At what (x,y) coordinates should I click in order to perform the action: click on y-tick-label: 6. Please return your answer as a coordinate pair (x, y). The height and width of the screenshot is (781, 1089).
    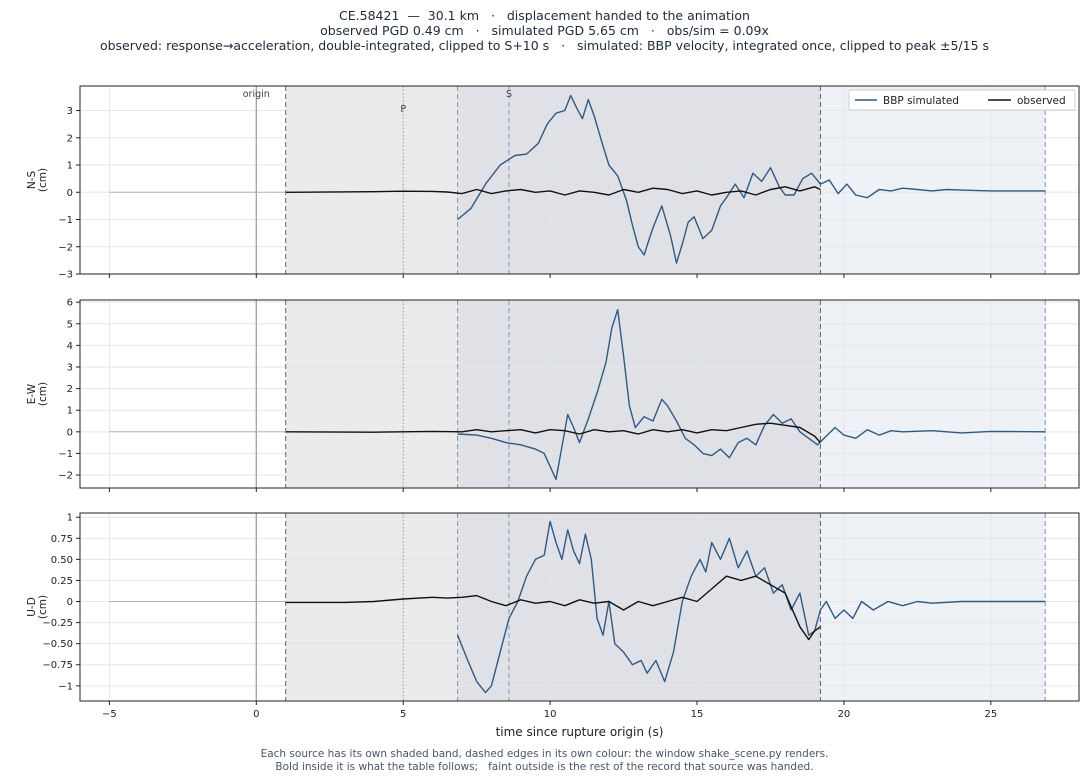
    Looking at the image, I should click on (70, 303).